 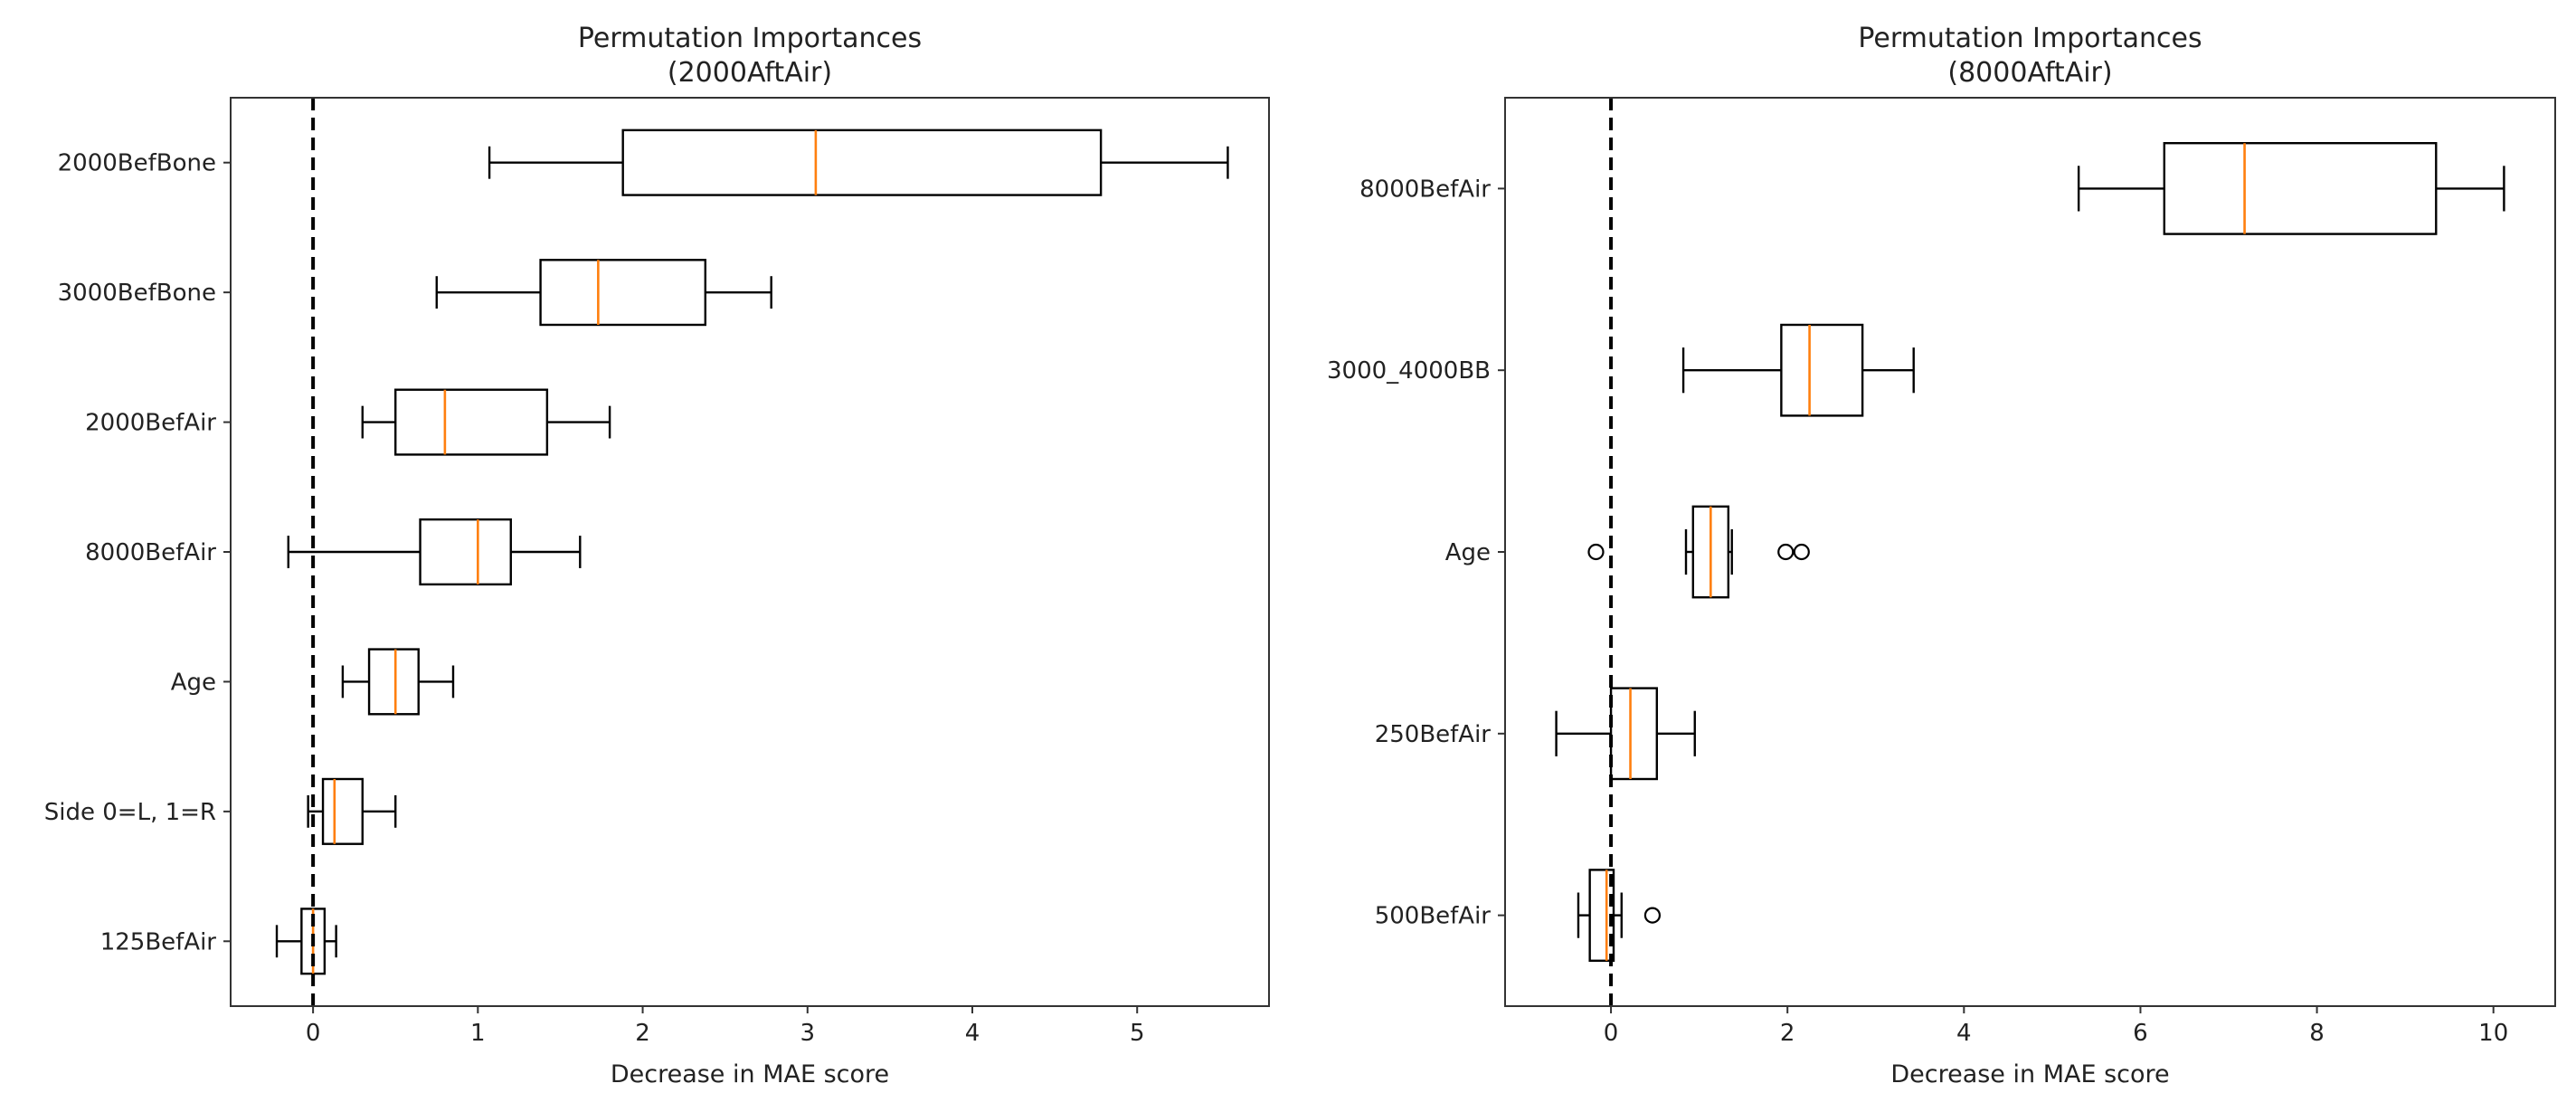 What do you see at coordinates (130, 812) in the screenshot?
I see `category-label-side-0-l-1-r: Side 0=L, 1=R` at bounding box center [130, 812].